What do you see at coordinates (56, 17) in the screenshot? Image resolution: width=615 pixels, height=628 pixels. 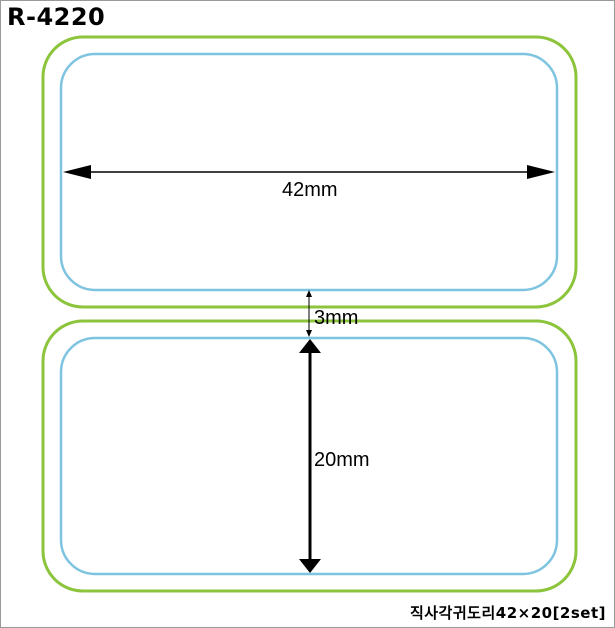 I see `model-code: R-4220` at bounding box center [56, 17].